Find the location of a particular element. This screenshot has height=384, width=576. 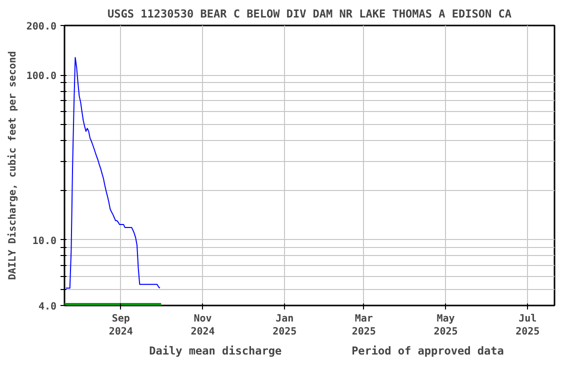

y-tick-label: 100.0 is located at coordinates (41, 76).